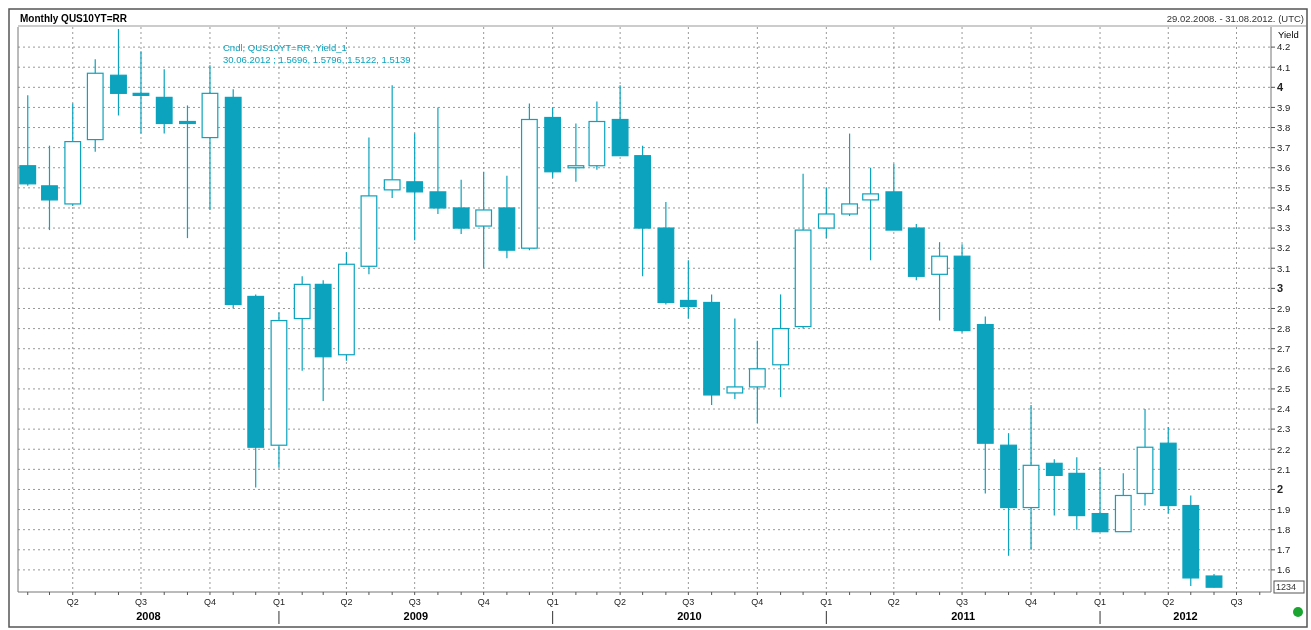 Image resolution: width=1311 pixels, height=630 pixels. I want to click on y-tick-label: 2, so click(1280, 489).